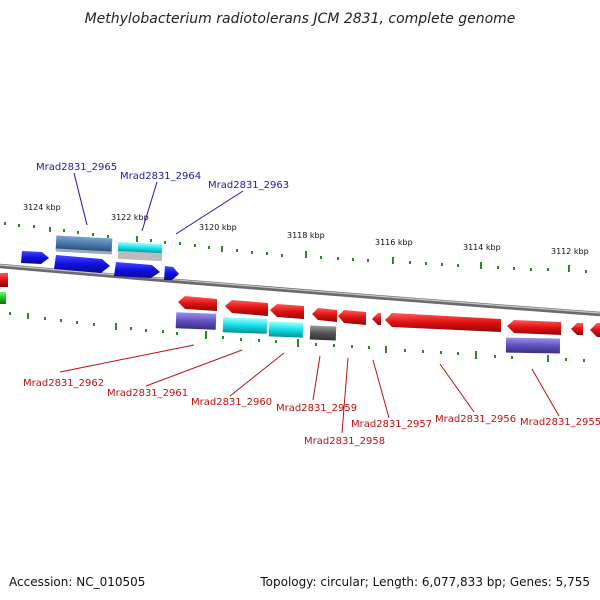 Image resolution: width=600 pixels, height=600 pixels. I want to click on reverse-strand-genes, so click(387, 325).